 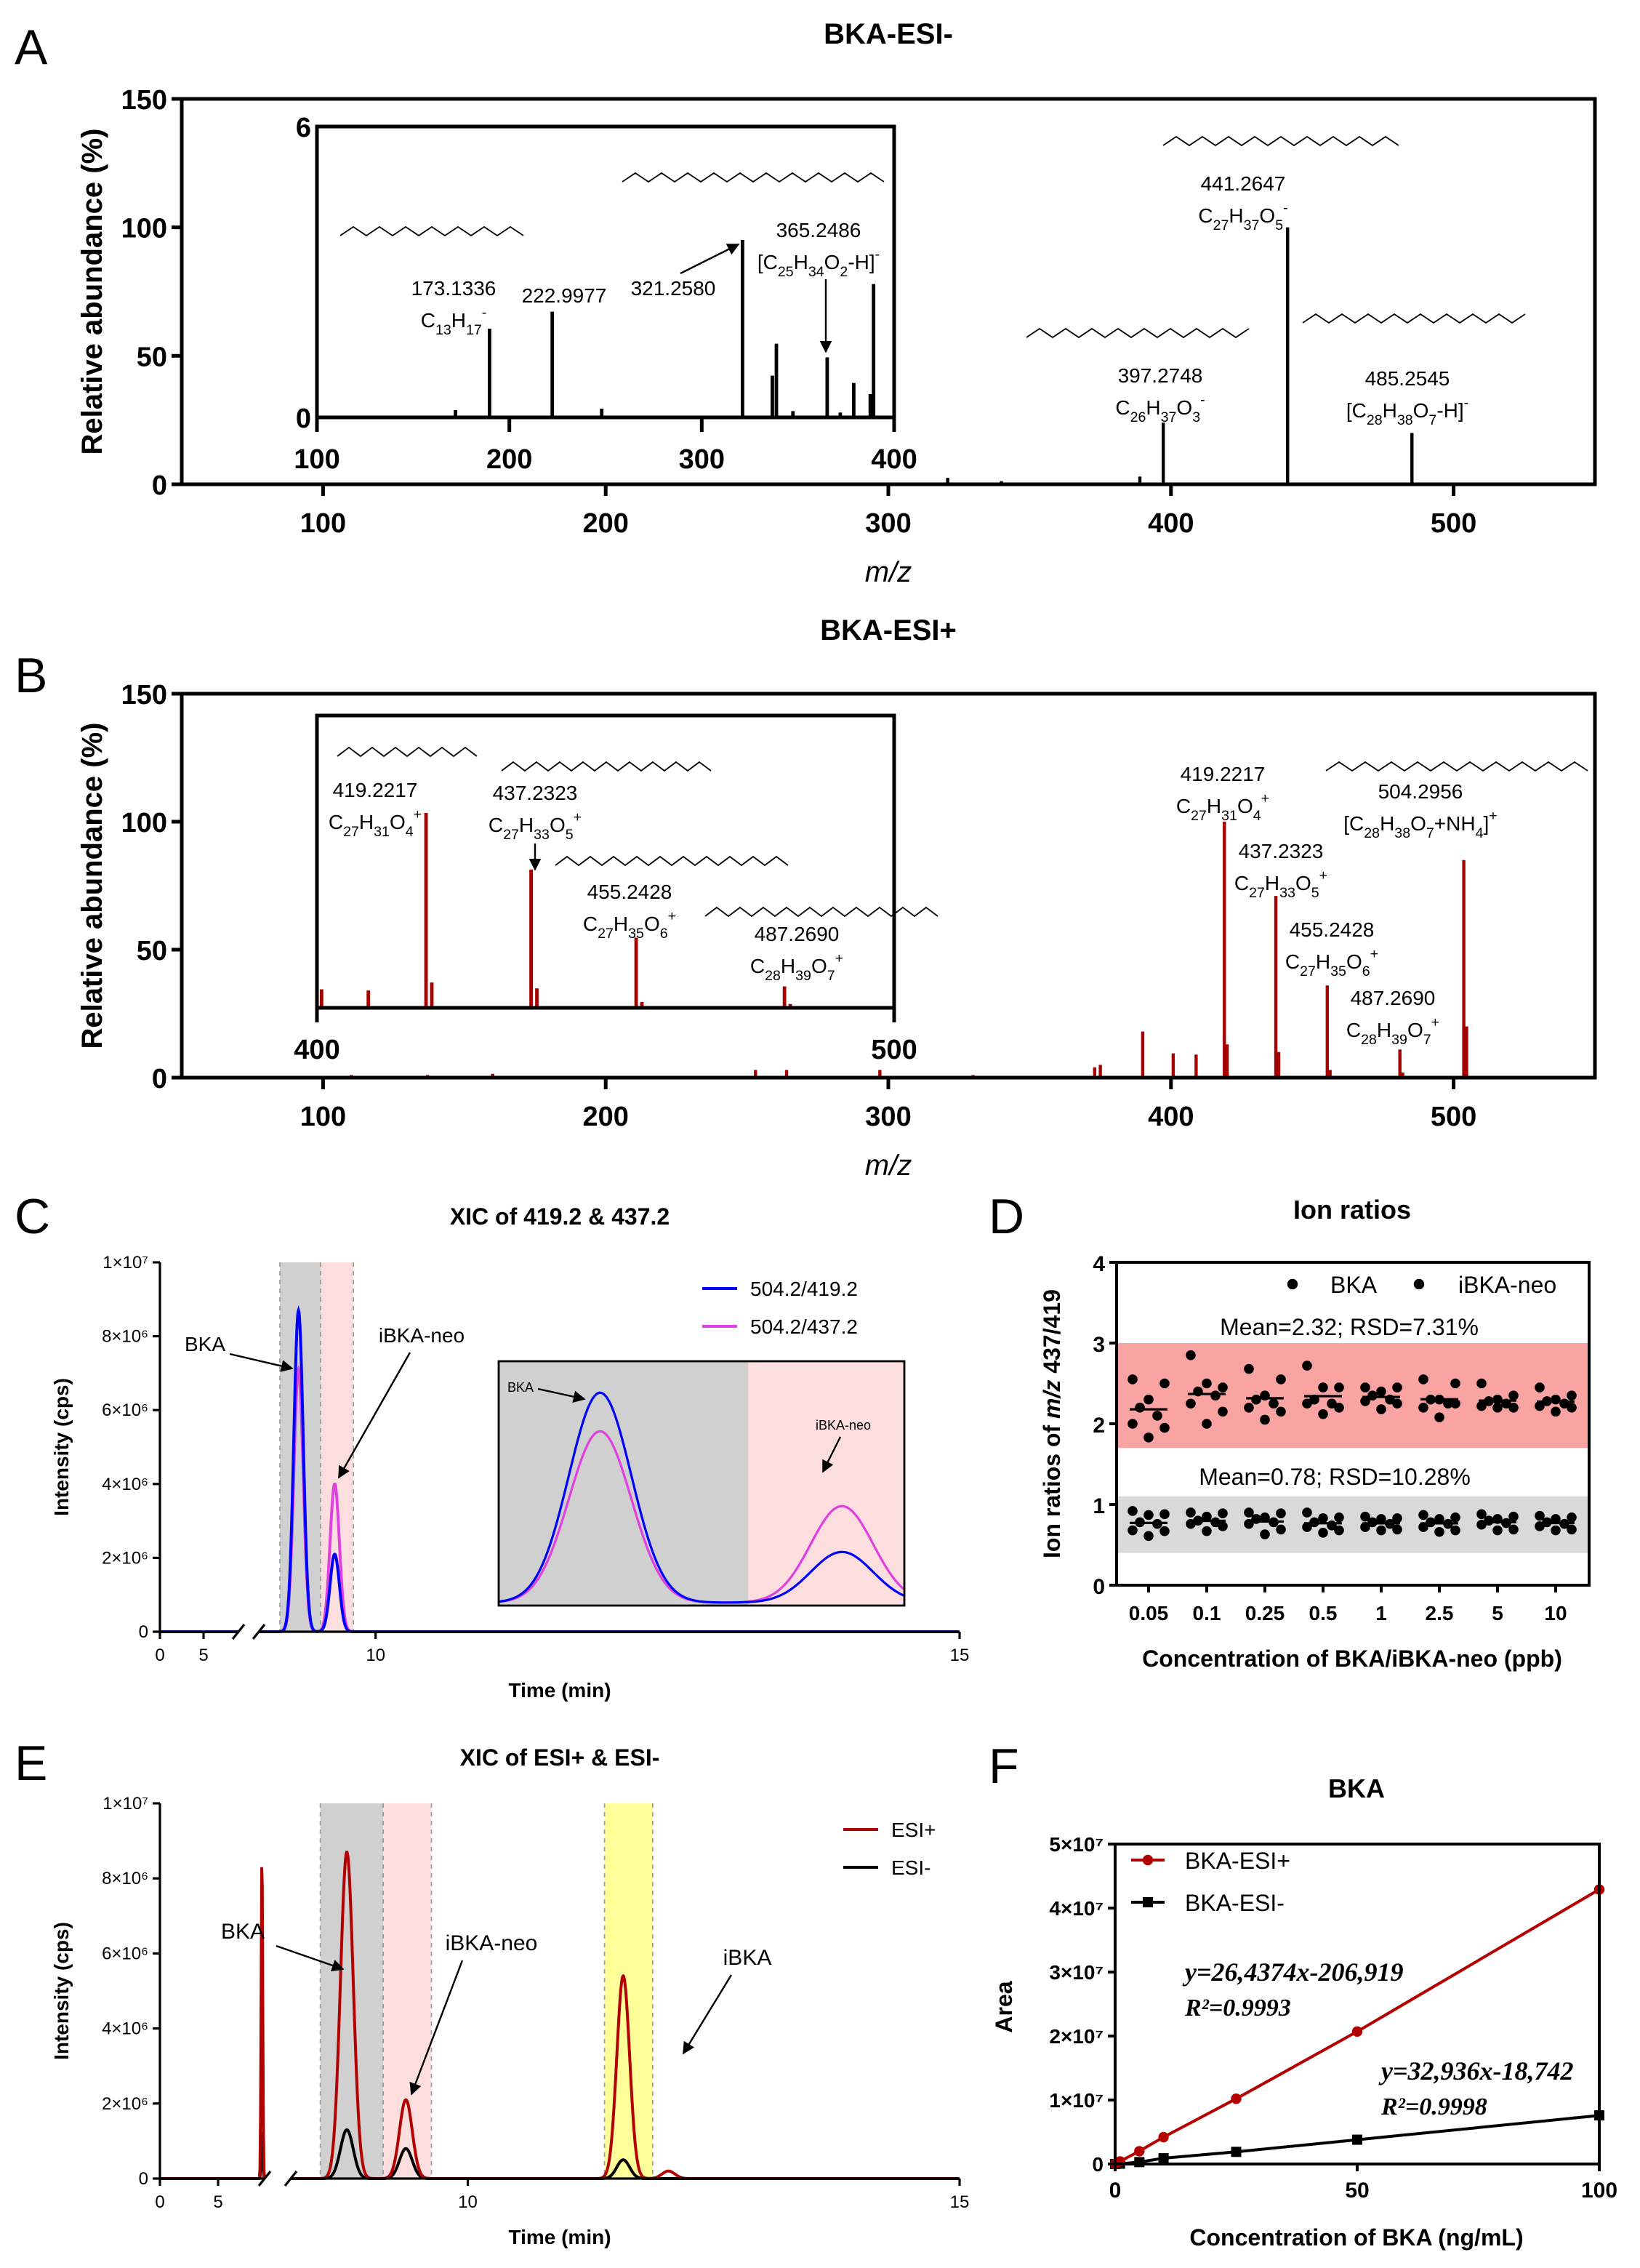 I want to click on peak-annotation-label: iBKA-neo, so click(x=492, y=1943).